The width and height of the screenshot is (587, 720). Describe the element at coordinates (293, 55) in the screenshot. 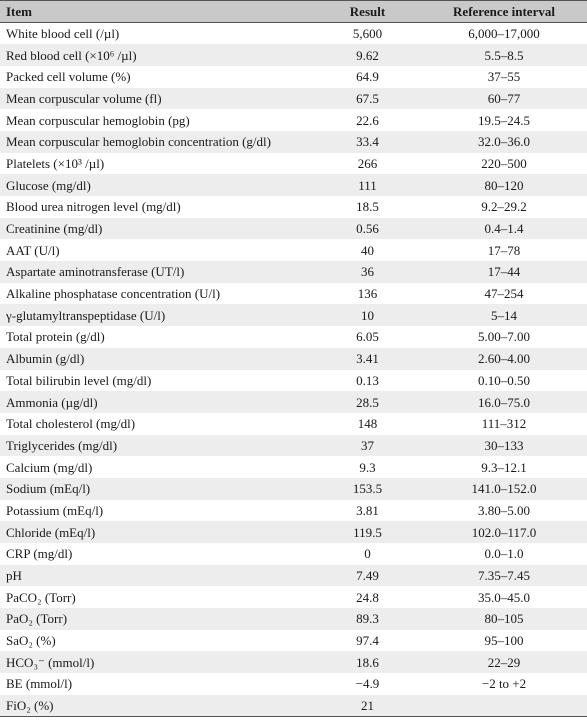

I see `table-row: Red blood cell (×10⁶ /µl) 9.62 5.5–8.5` at that location.